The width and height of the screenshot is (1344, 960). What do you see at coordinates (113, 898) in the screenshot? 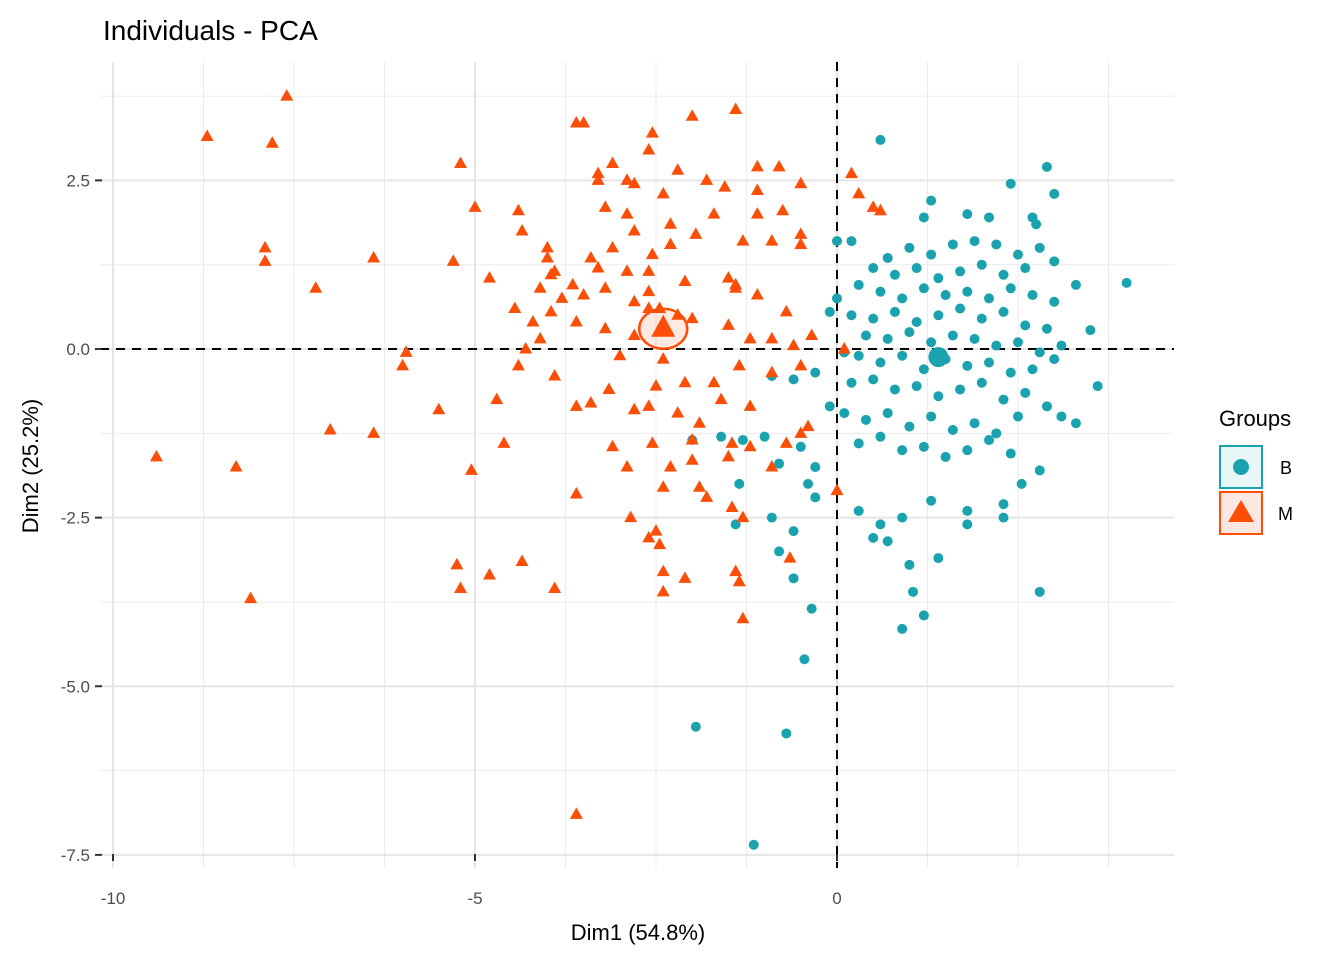
I see `x-tick-label: -10` at bounding box center [113, 898].